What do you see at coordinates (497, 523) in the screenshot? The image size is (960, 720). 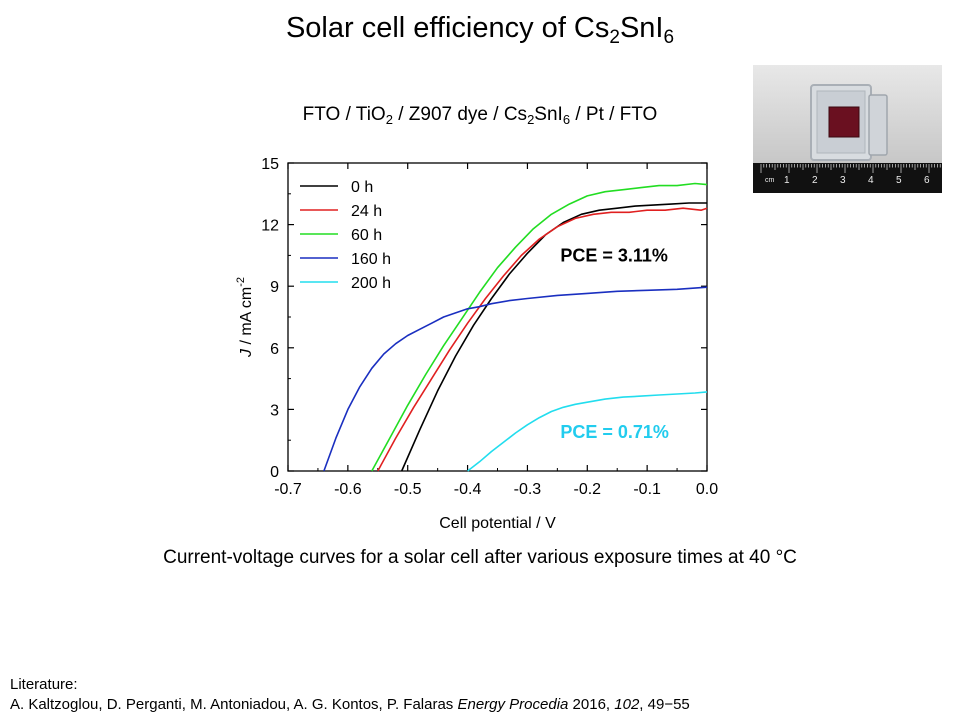 I see `x-axis-label: Cell potential / V` at bounding box center [497, 523].